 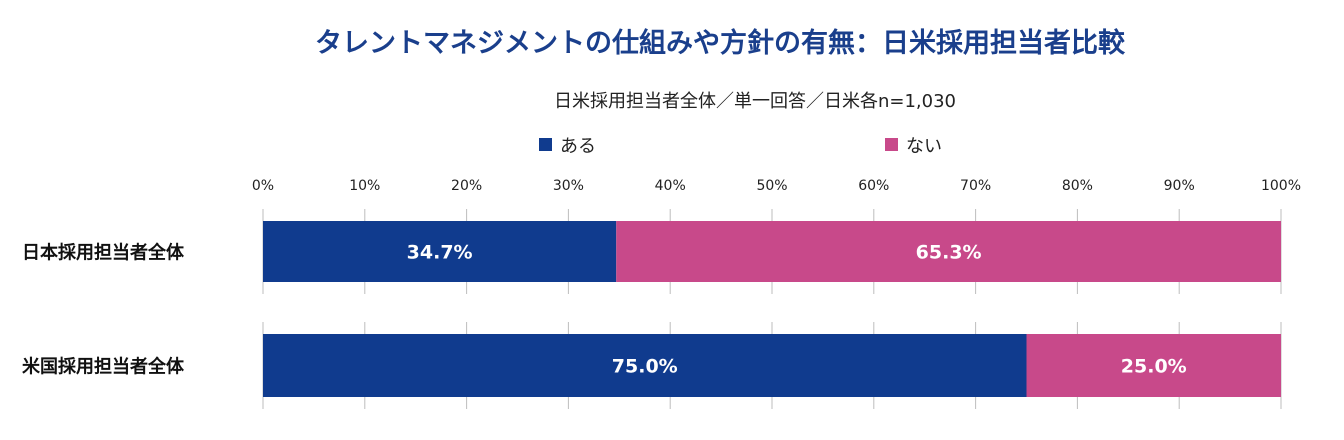 What do you see at coordinates (740, 146) in the screenshot?
I see `legend: ある ない` at bounding box center [740, 146].